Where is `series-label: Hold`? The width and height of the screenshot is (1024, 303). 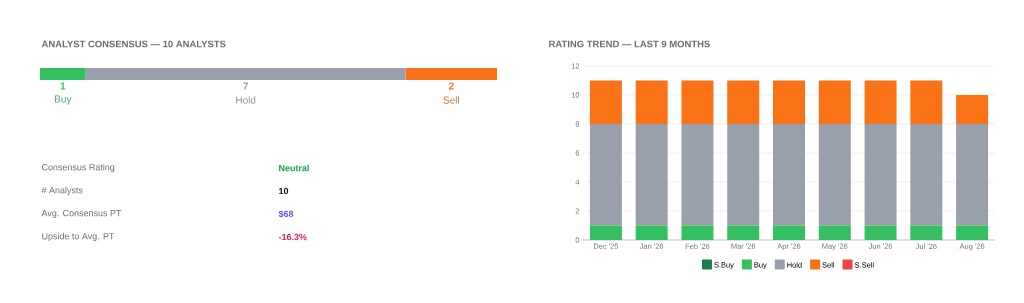 series-label: Hold is located at coordinates (246, 100).